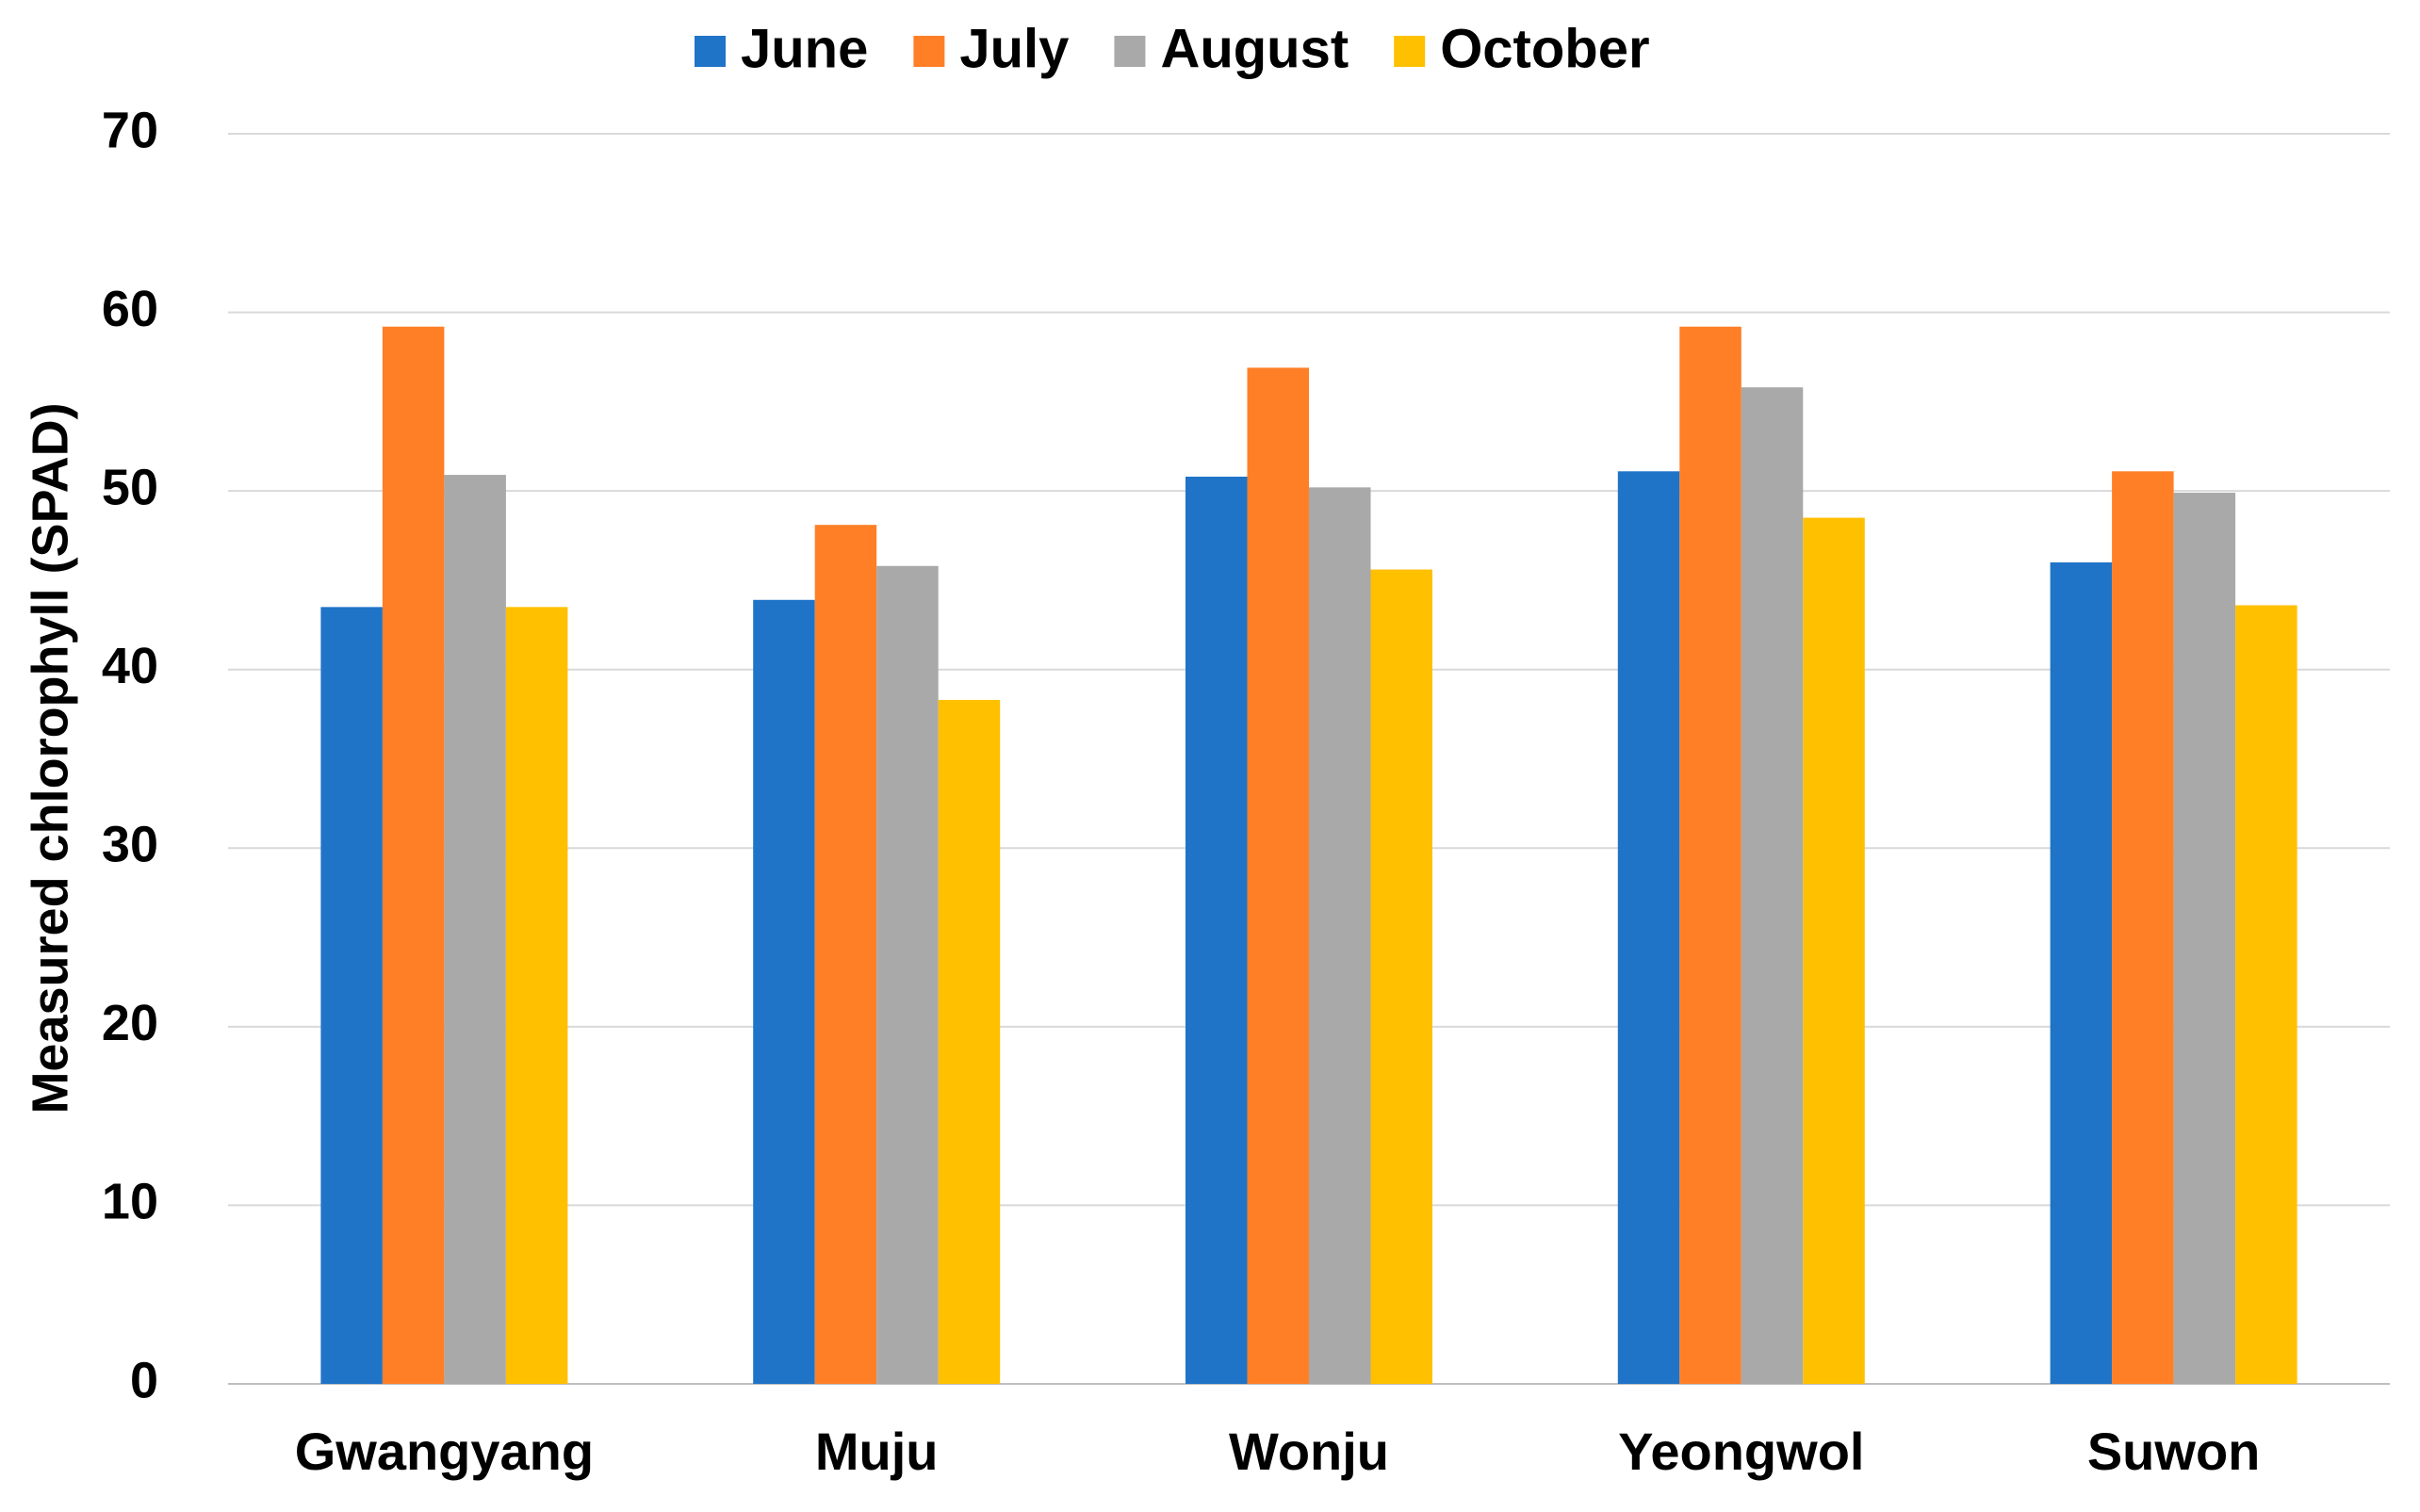 The image size is (2420, 1512). I want to click on y-tick-label: 60, so click(130, 309).